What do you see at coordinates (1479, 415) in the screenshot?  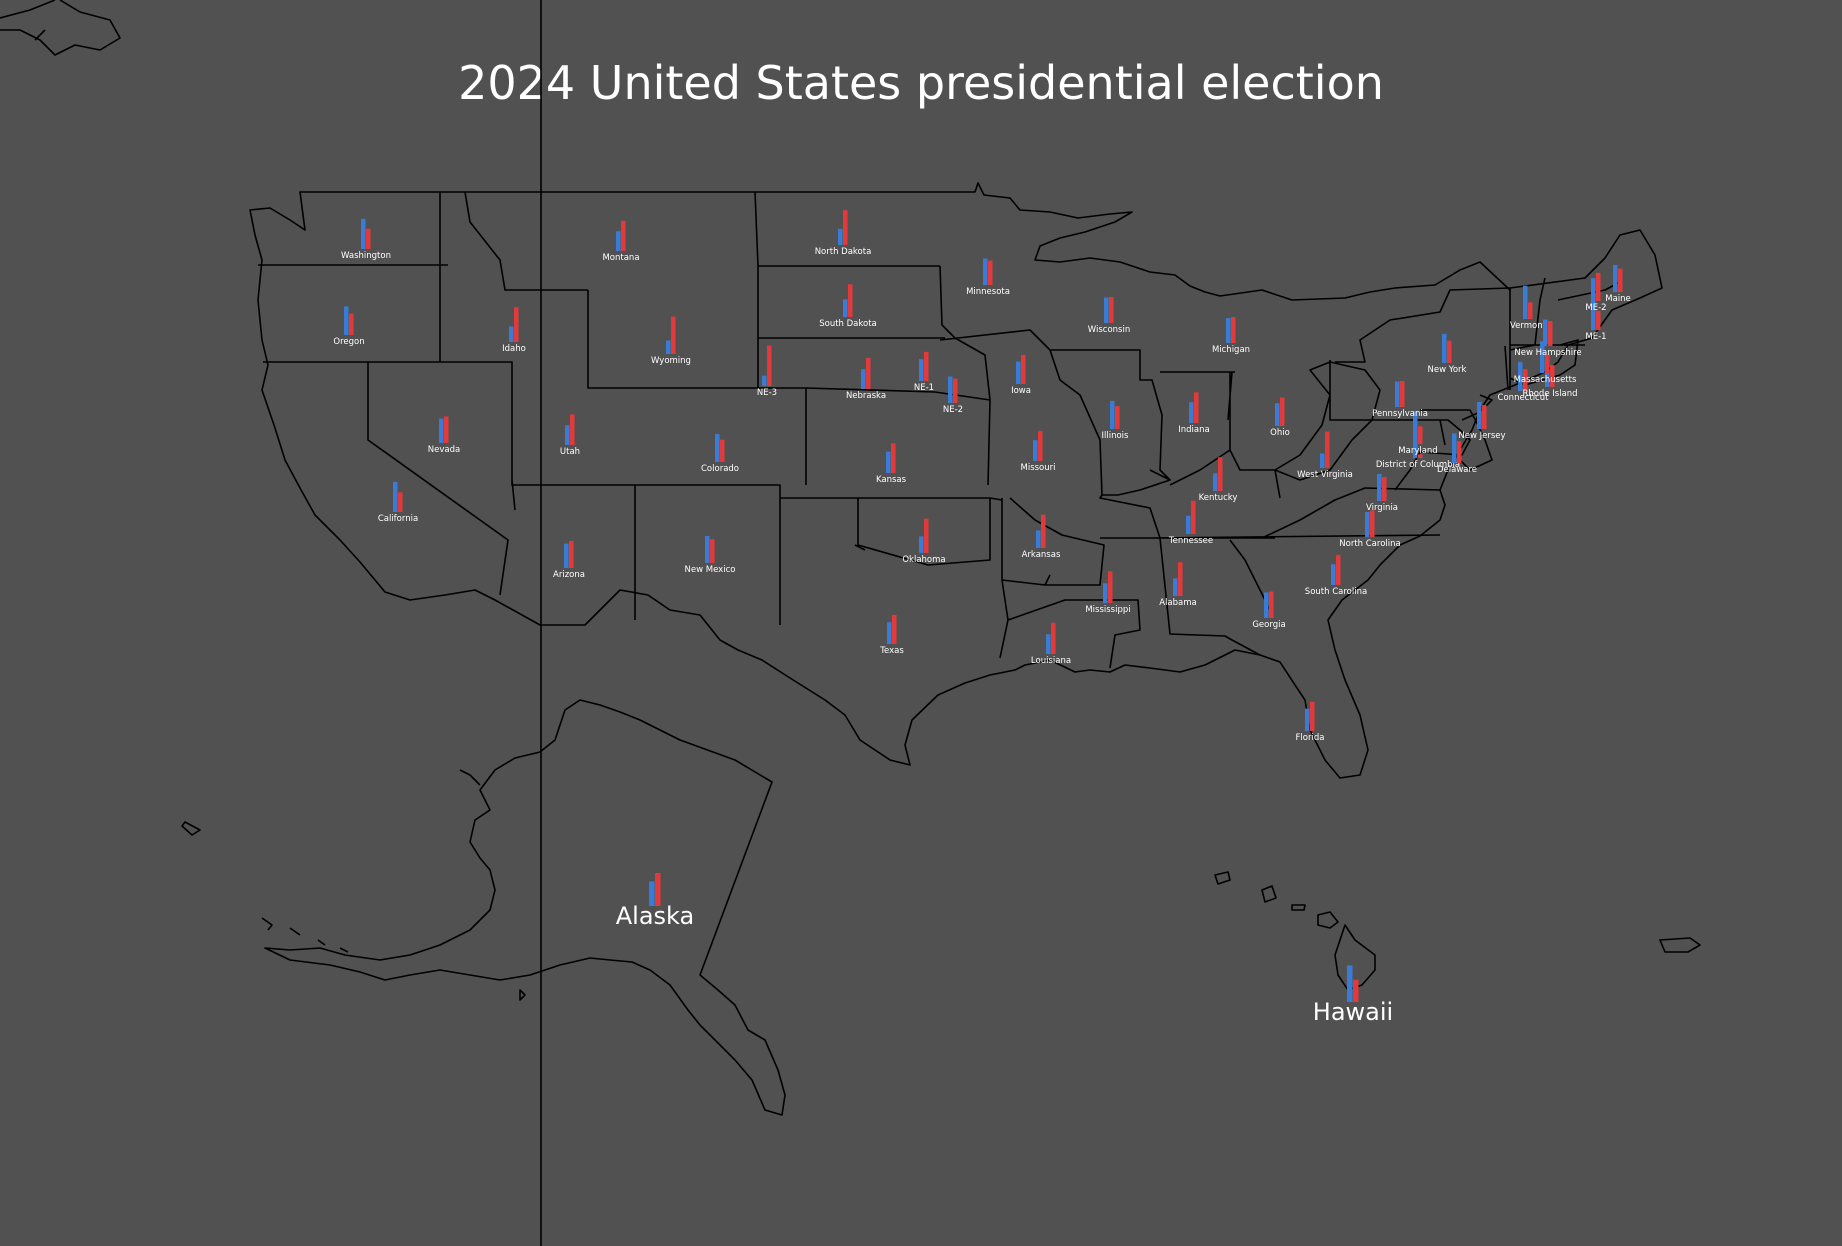 I see `new-jersey-blue-bar` at bounding box center [1479, 415].